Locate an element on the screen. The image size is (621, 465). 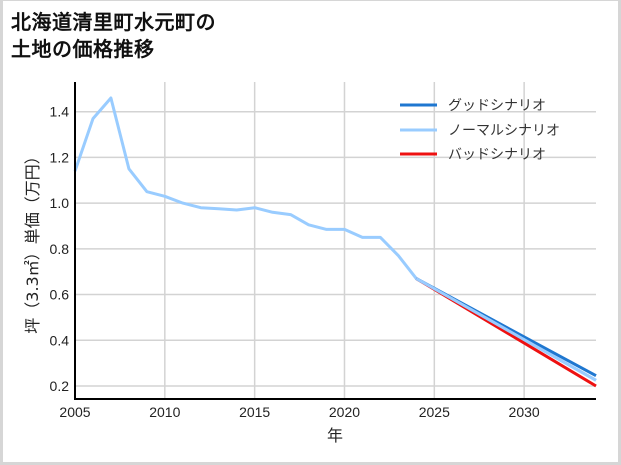
y-axis-label: 坪（3.3㎡）単価（万円） is located at coordinates (32, 240).